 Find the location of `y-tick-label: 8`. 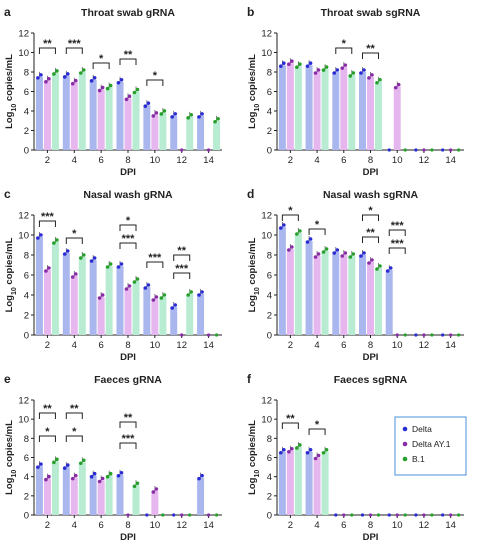

y-tick-label: 8 is located at coordinates (269, 256).